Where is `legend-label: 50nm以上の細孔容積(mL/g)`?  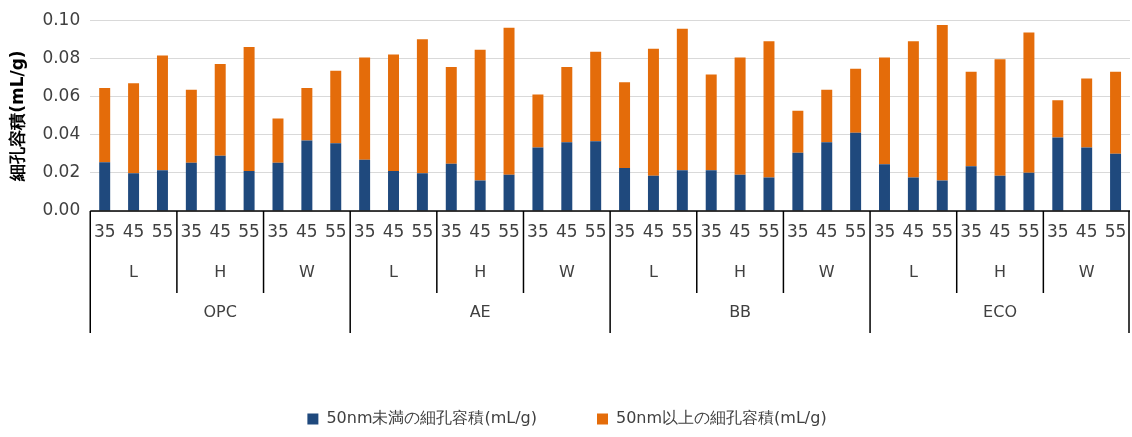 legend-label: 50nm以上の細孔容積(mL/g) is located at coordinates (721, 418).